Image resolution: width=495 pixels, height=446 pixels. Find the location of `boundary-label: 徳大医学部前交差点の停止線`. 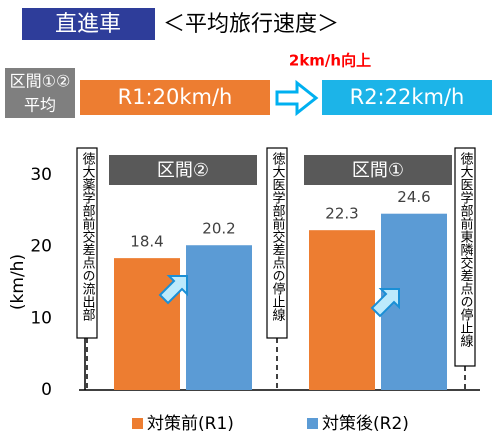

boundary-label: 徳大医学部前交差点の停止線 is located at coordinates (278, 236).